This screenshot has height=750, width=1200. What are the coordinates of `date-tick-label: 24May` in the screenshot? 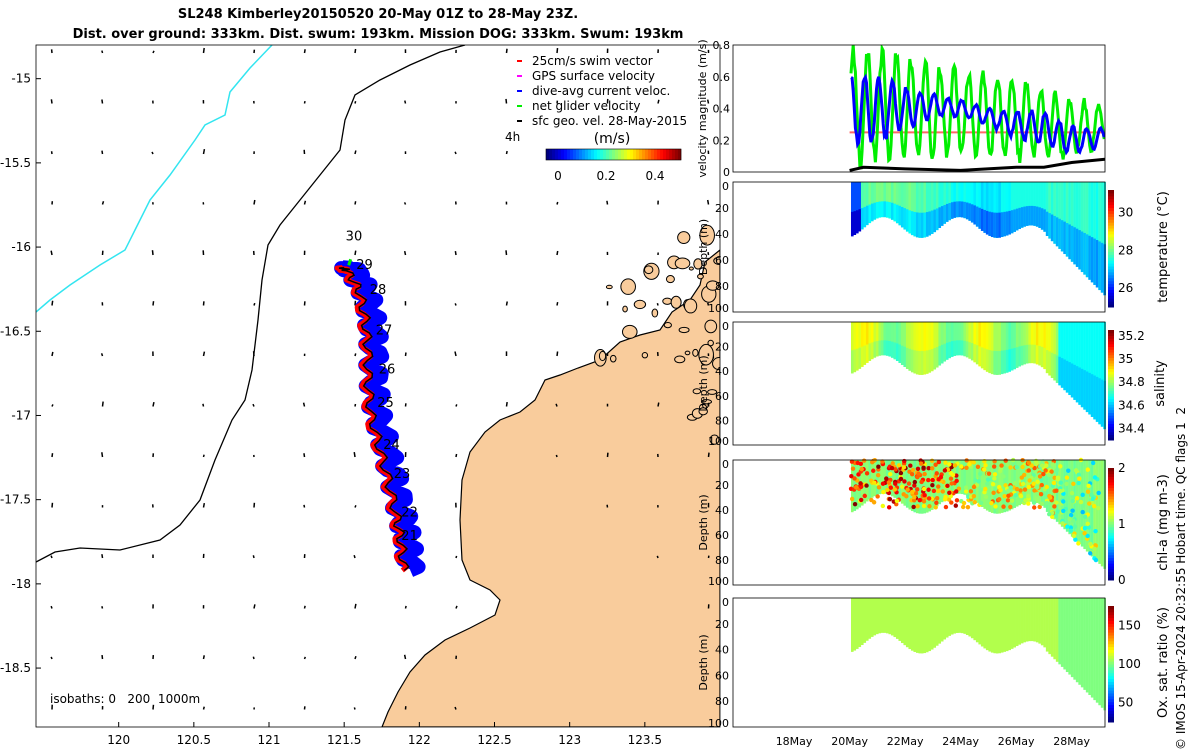 It's located at (960, 741).